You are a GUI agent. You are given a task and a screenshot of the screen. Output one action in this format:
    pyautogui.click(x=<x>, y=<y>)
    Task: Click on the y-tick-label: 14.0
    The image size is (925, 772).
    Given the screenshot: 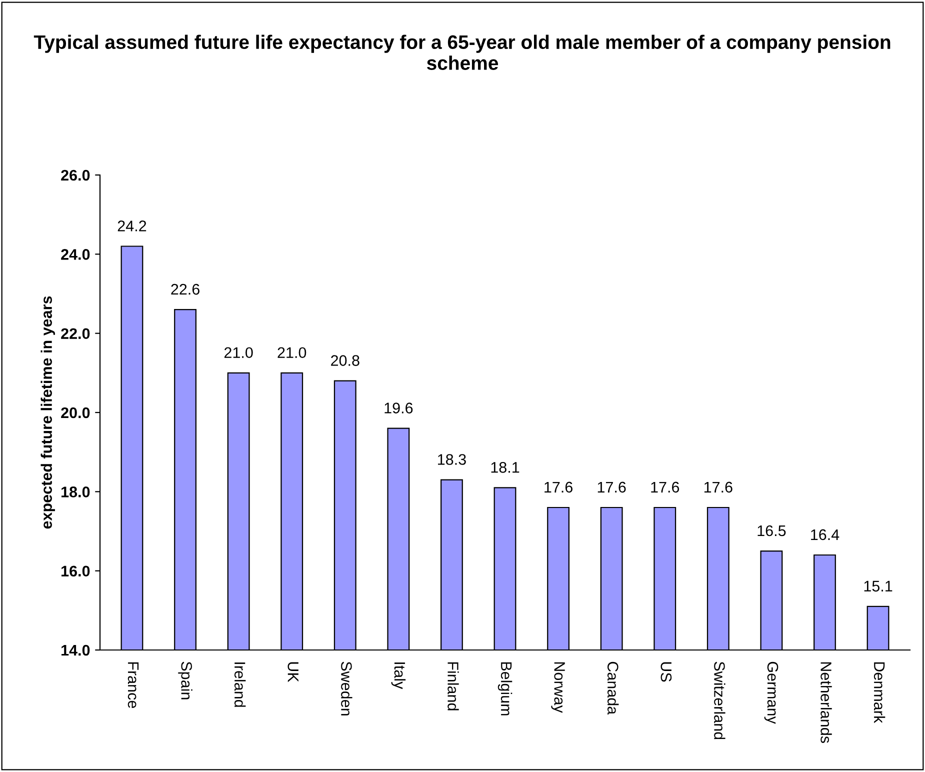 What is the action you would take?
    pyautogui.click(x=76, y=650)
    